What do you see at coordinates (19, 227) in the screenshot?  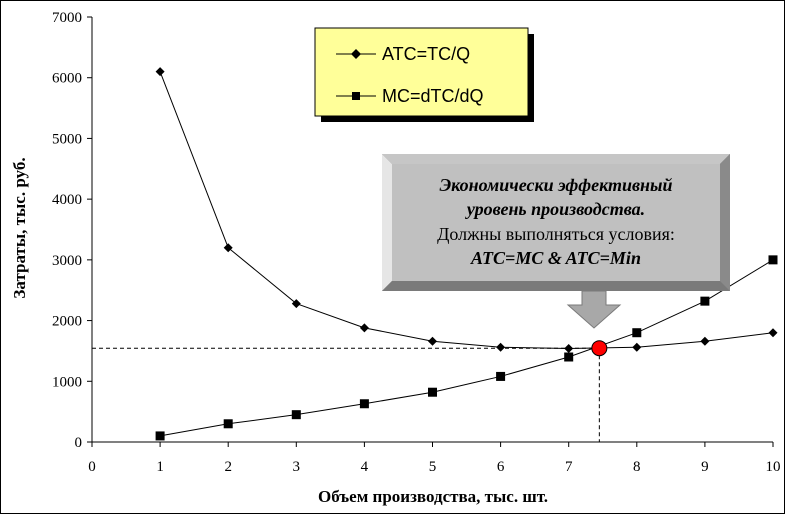 I see `y-axis-label: Затраты, тыс. руб.` at bounding box center [19, 227].